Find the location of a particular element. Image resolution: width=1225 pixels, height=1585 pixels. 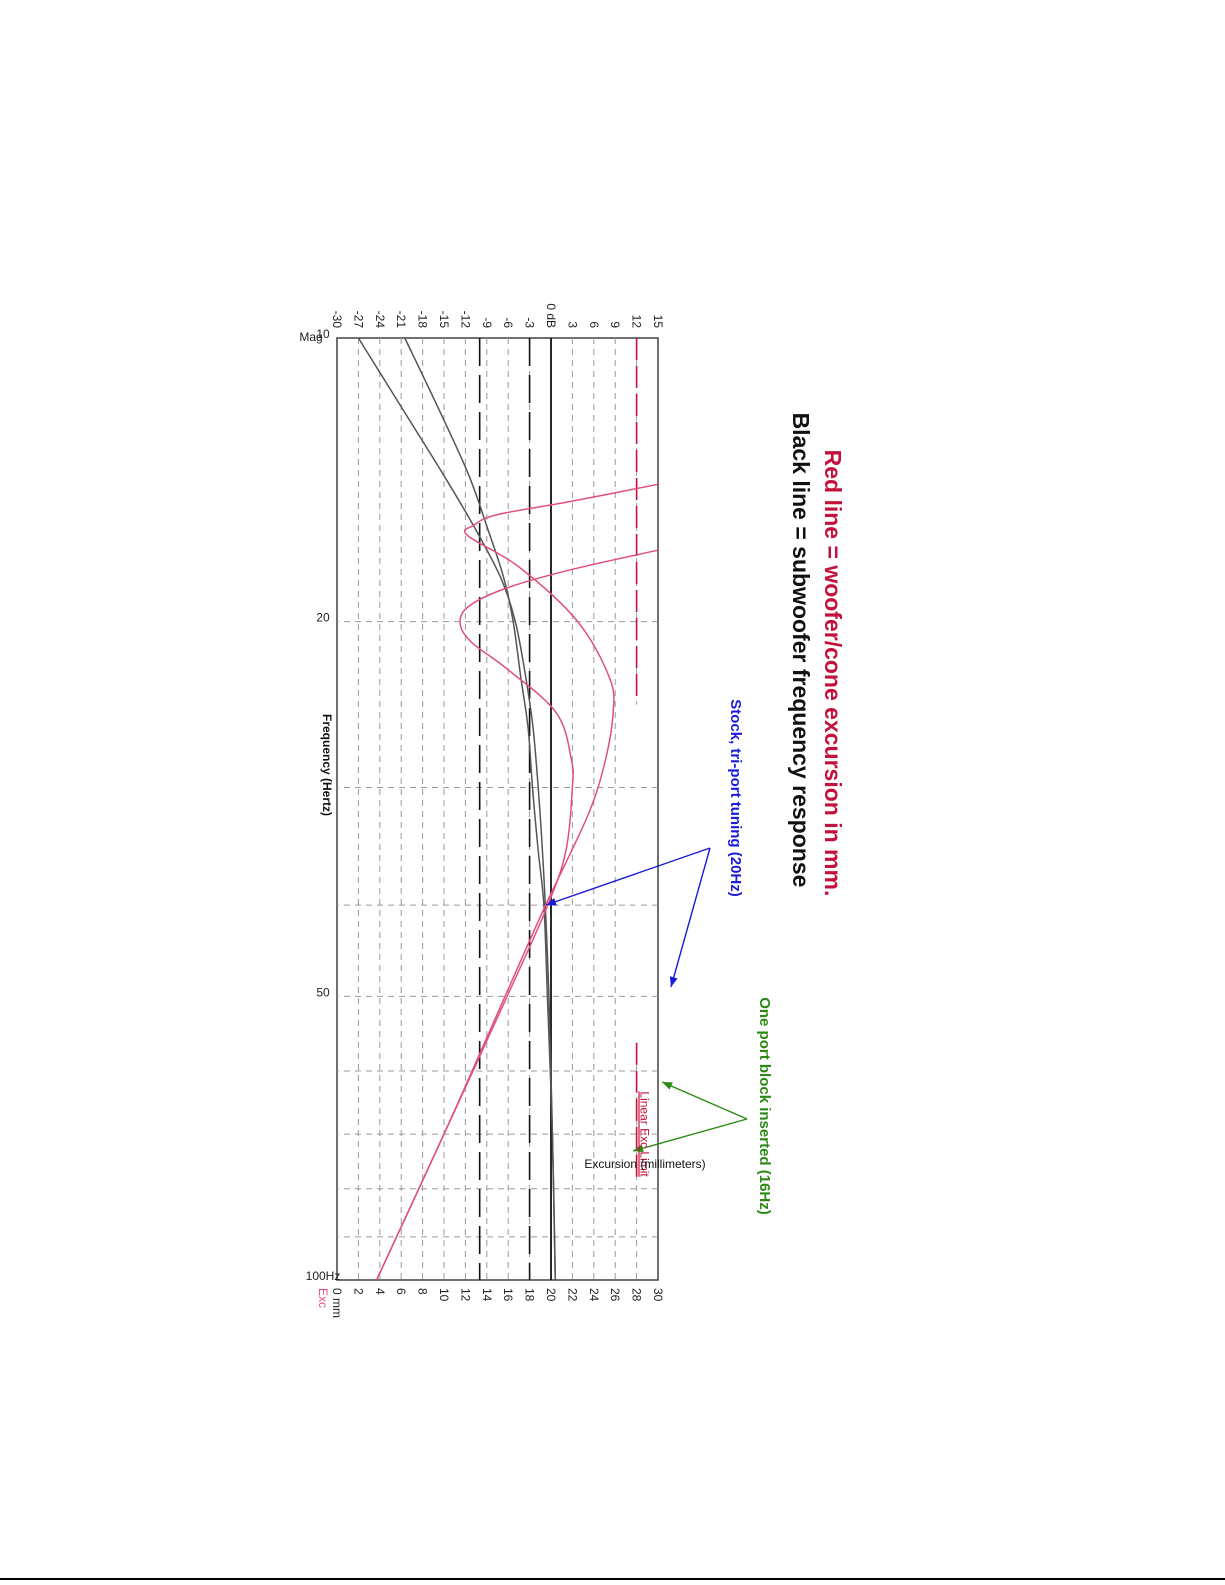

mag-tick-label: -27 is located at coordinates (358, 320).